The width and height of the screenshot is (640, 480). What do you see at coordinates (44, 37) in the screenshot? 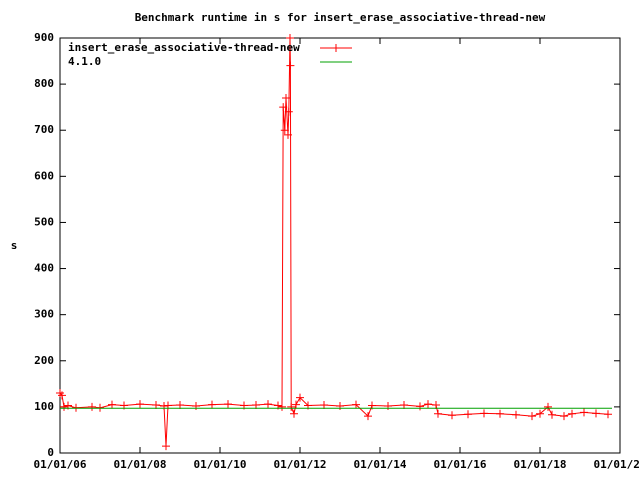
I see `y-tick-label: 900` at bounding box center [44, 37].